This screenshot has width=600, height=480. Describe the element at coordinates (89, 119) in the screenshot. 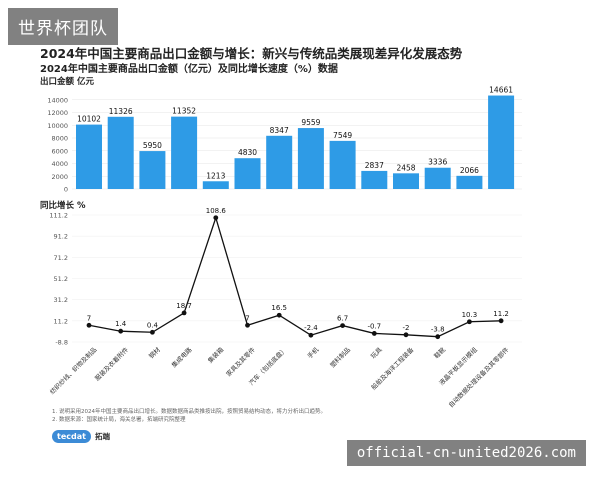

I see `bar-value-label: 10102` at that location.